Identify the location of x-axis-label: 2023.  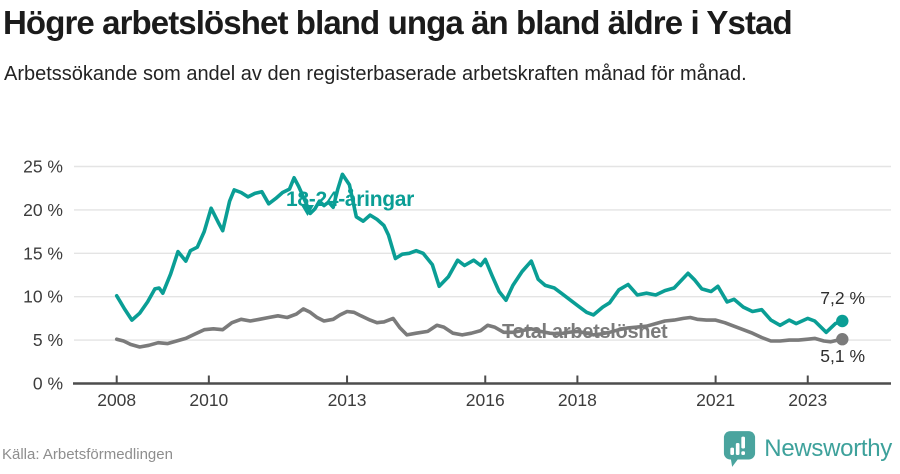
(807, 400).